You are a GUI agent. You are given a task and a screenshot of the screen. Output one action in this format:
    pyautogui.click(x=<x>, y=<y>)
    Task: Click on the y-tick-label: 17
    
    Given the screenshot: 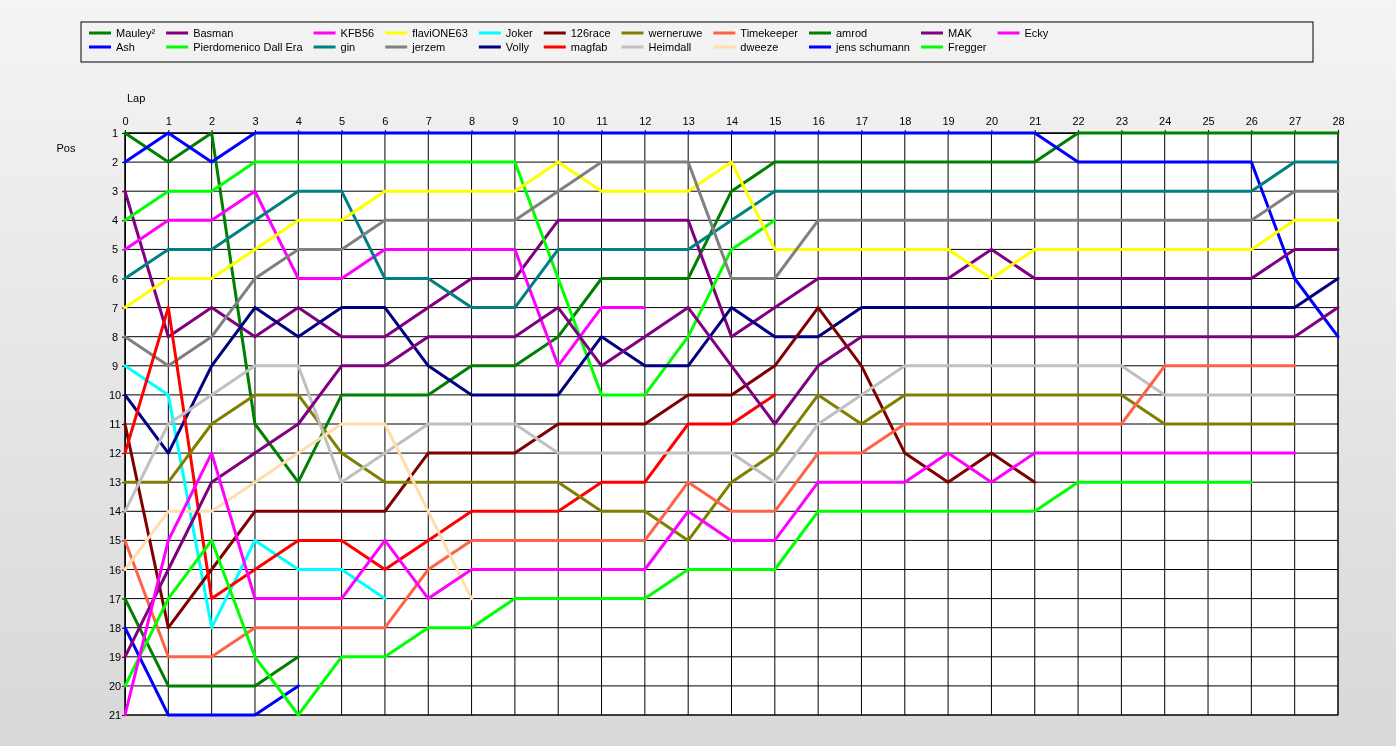 What is the action you would take?
    pyautogui.click(x=115, y=598)
    